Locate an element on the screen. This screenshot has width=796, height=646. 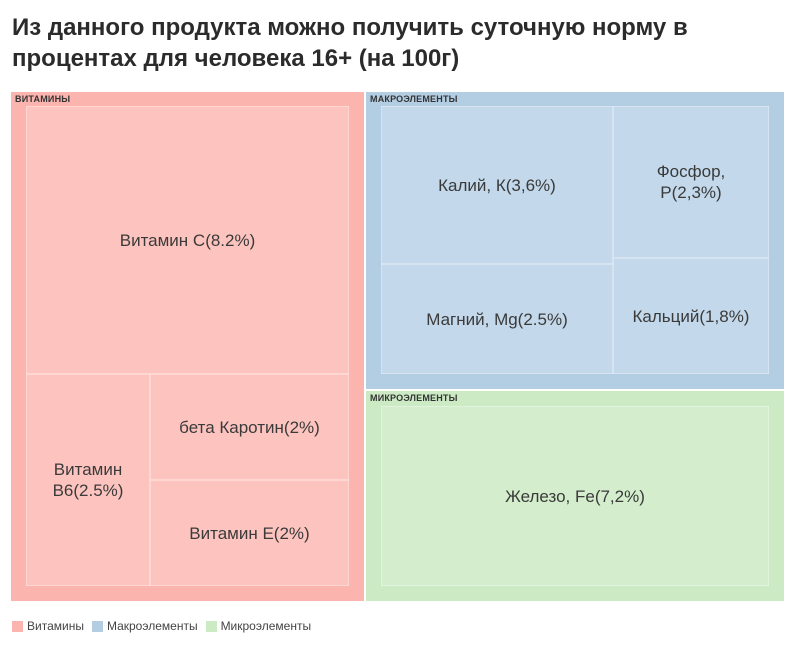
tile-label: Фосфор, Р(2,3%) is located at coordinates (691, 182).